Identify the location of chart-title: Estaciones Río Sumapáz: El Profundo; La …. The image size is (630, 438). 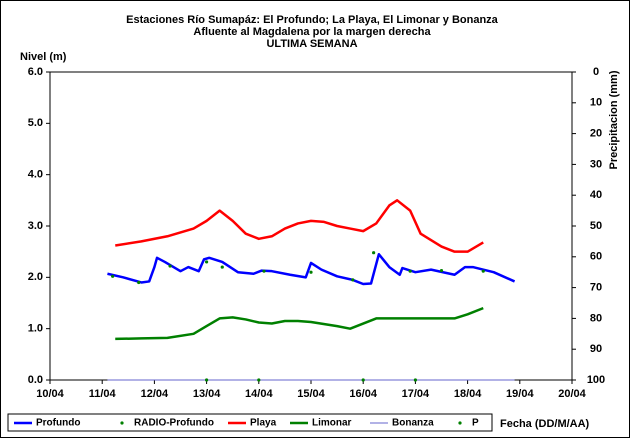
(312, 20).